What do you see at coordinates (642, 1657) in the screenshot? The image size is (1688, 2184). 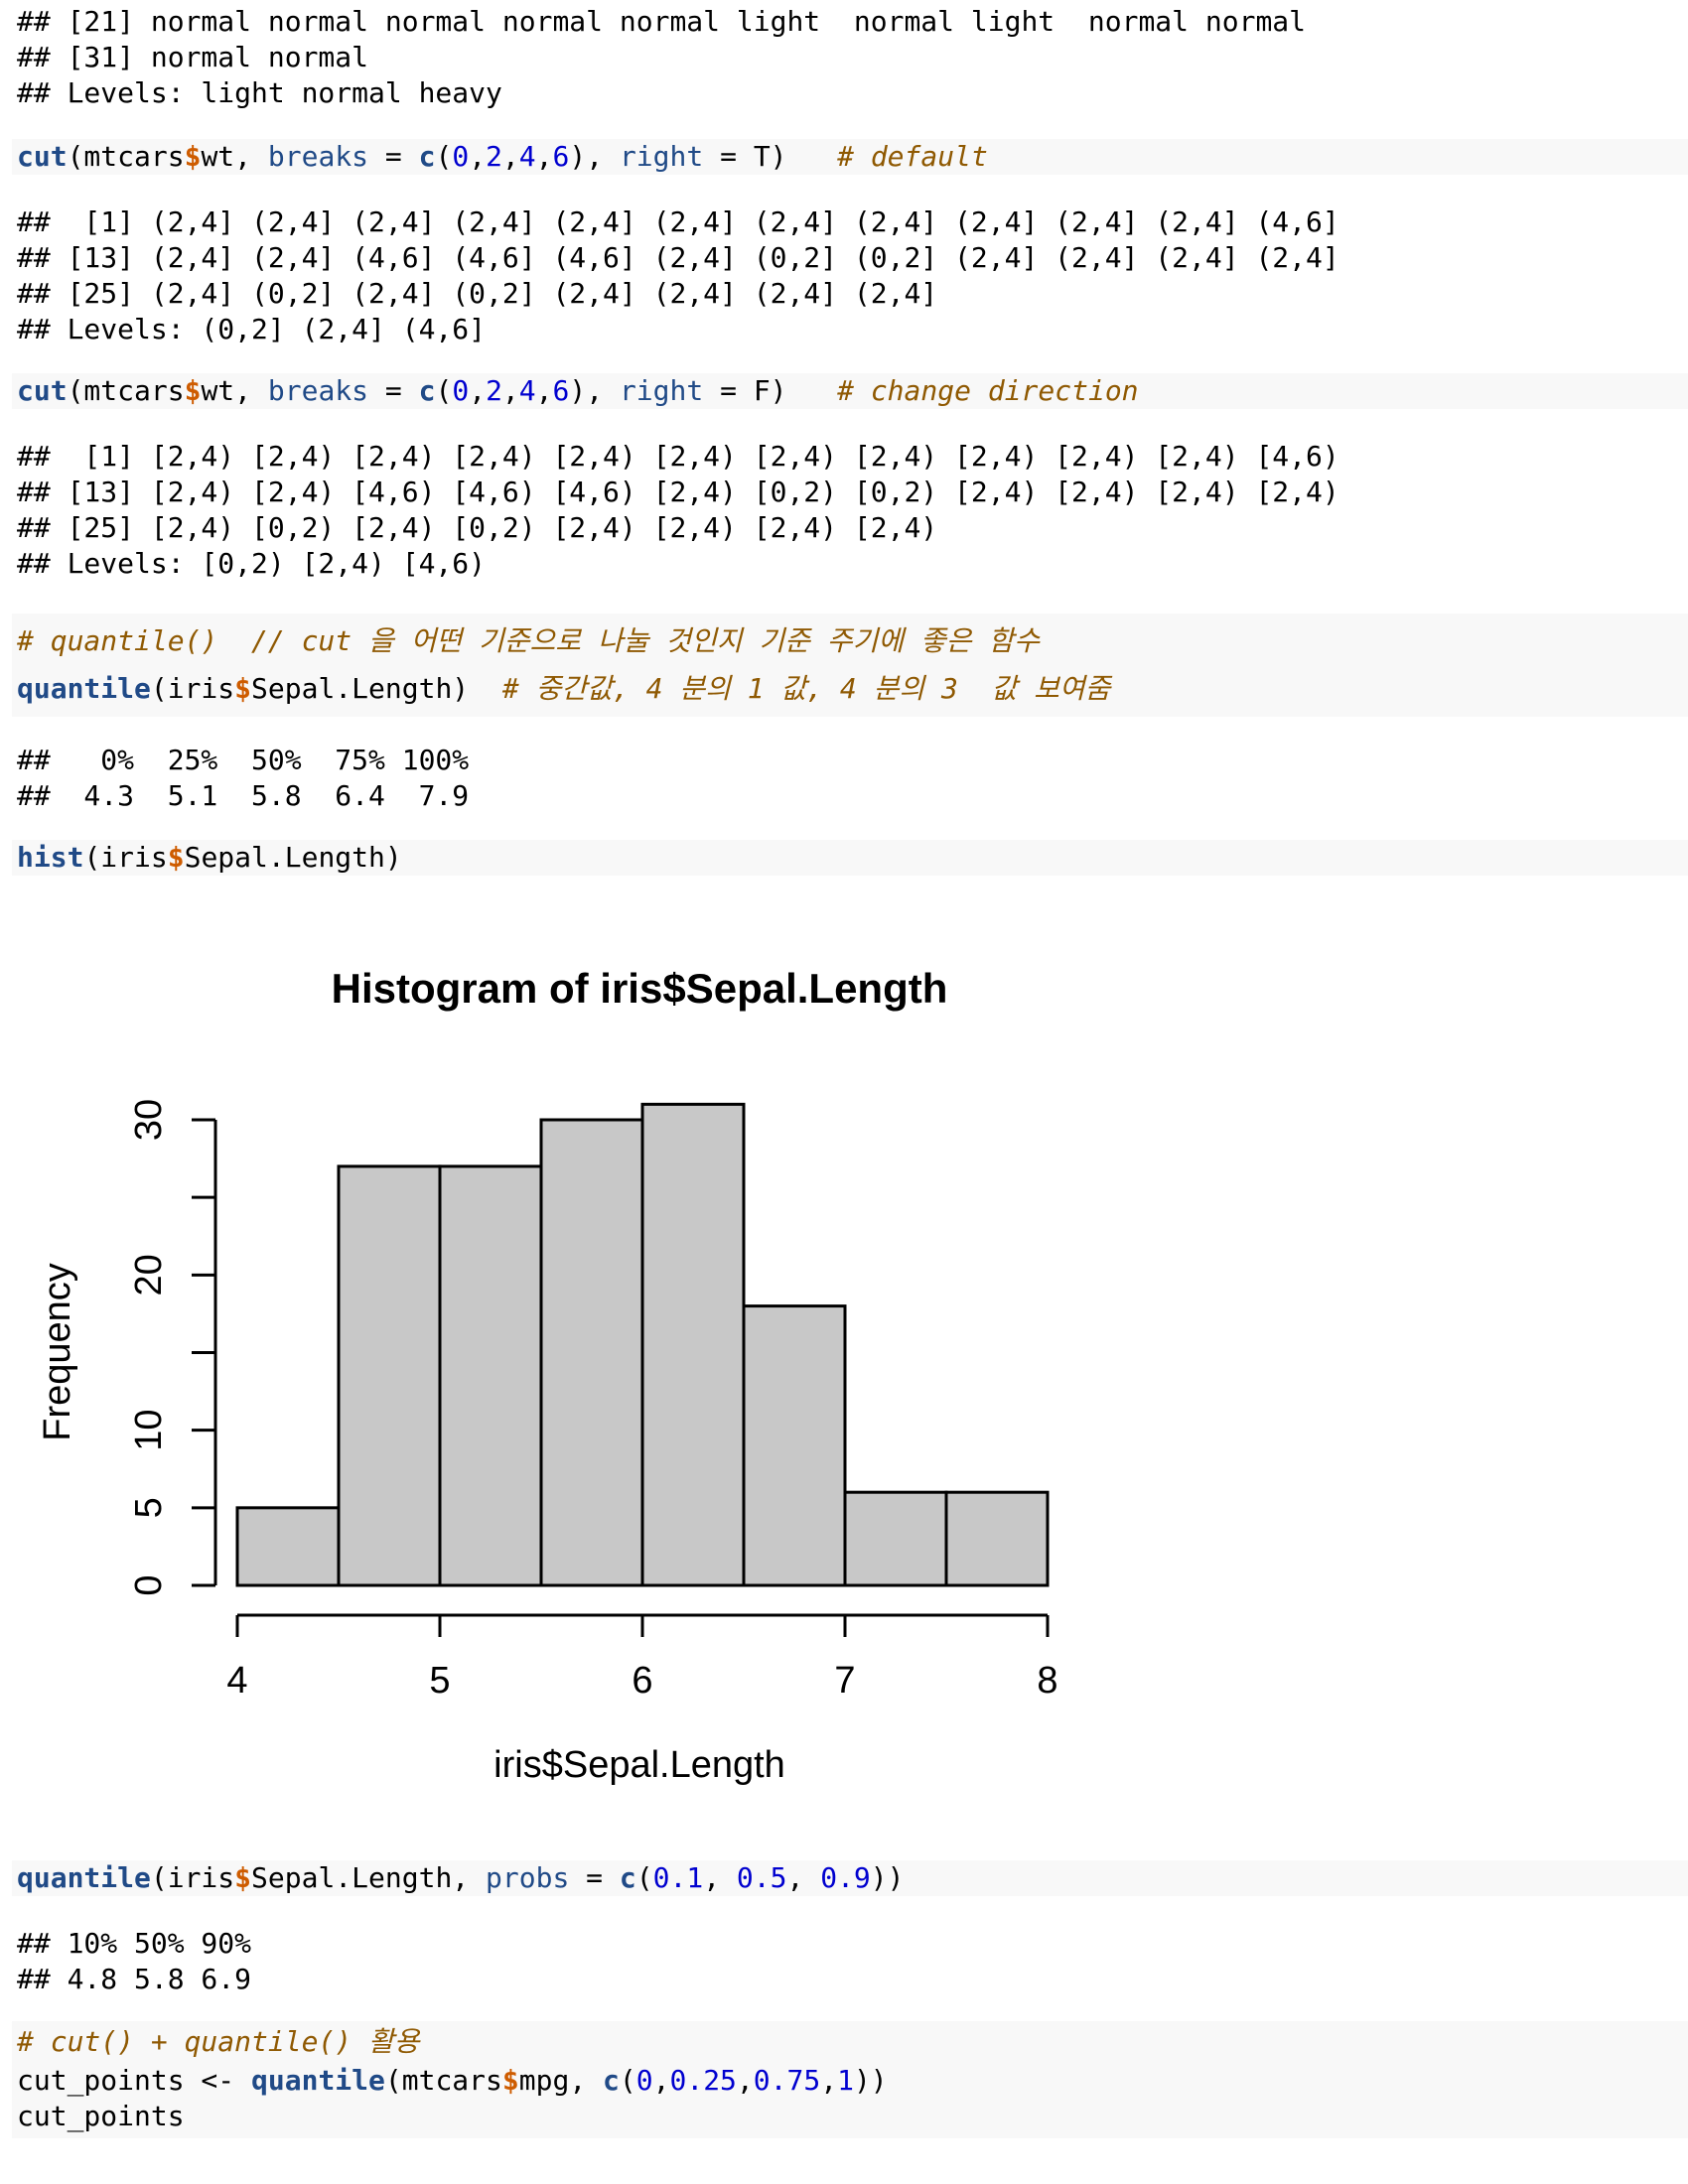 I see `x-axis: 4 5 6 7 8` at bounding box center [642, 1657].